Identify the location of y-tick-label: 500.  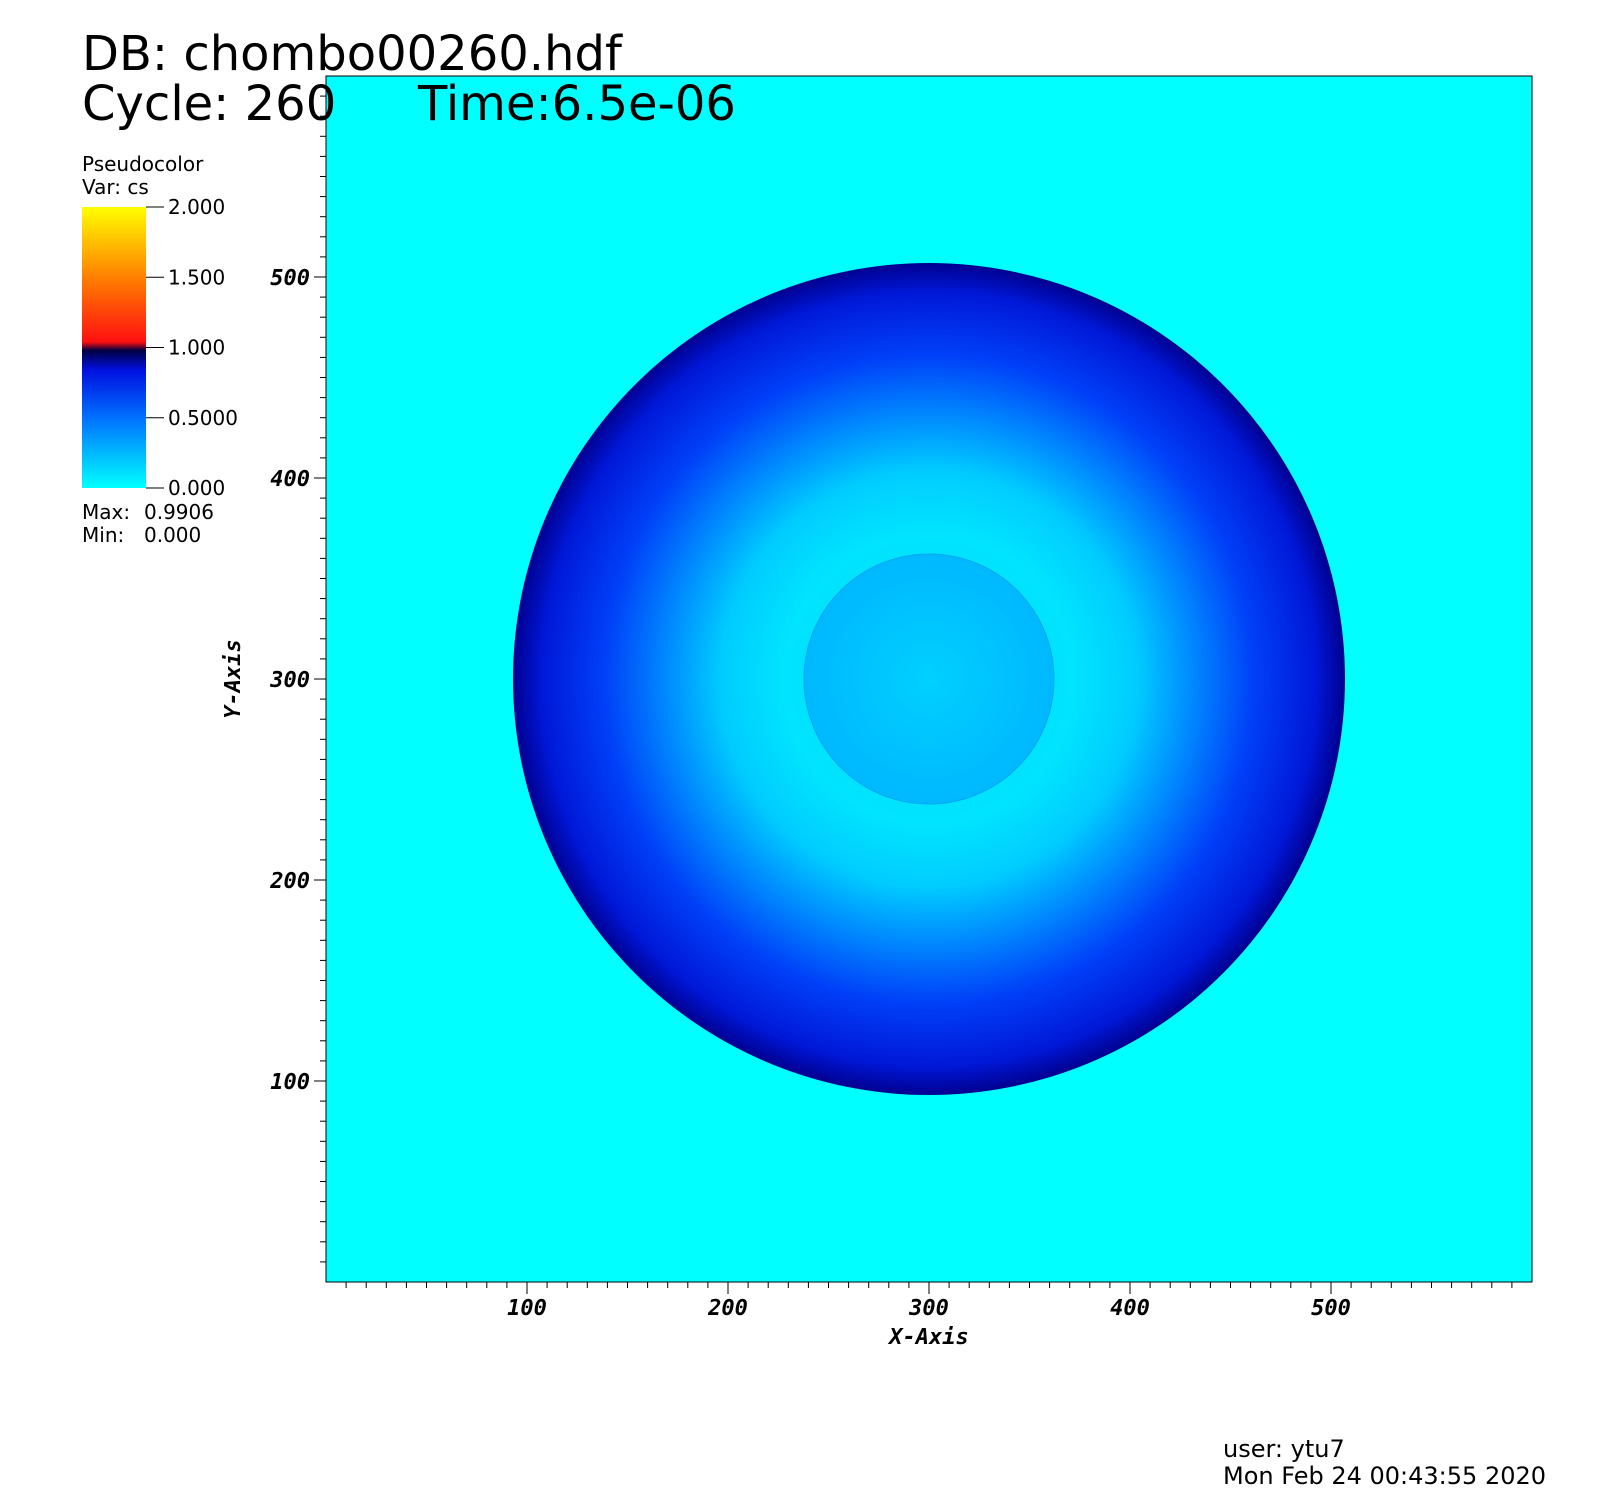
(290, 278).